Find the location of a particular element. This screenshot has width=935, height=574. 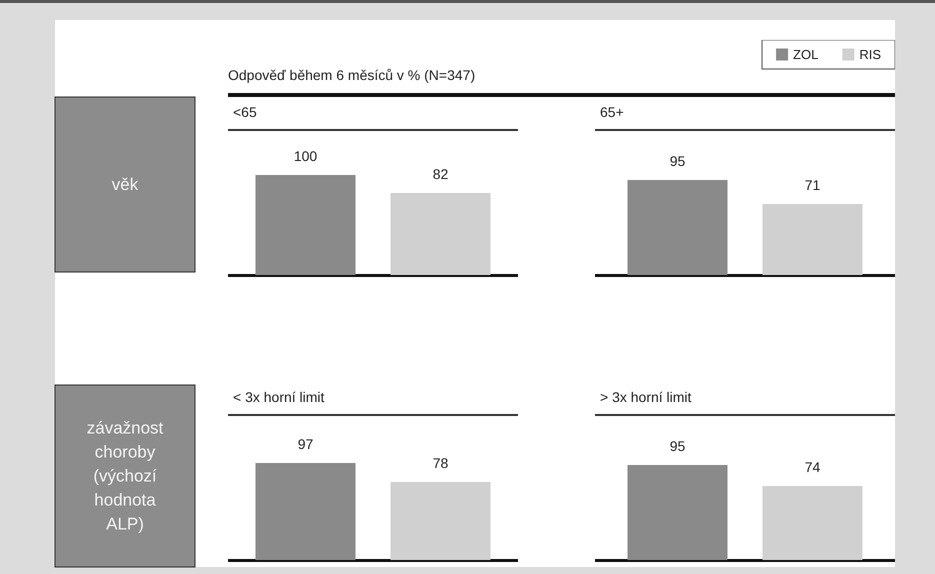

data-label: 74 is located at coordinates (812, 467).